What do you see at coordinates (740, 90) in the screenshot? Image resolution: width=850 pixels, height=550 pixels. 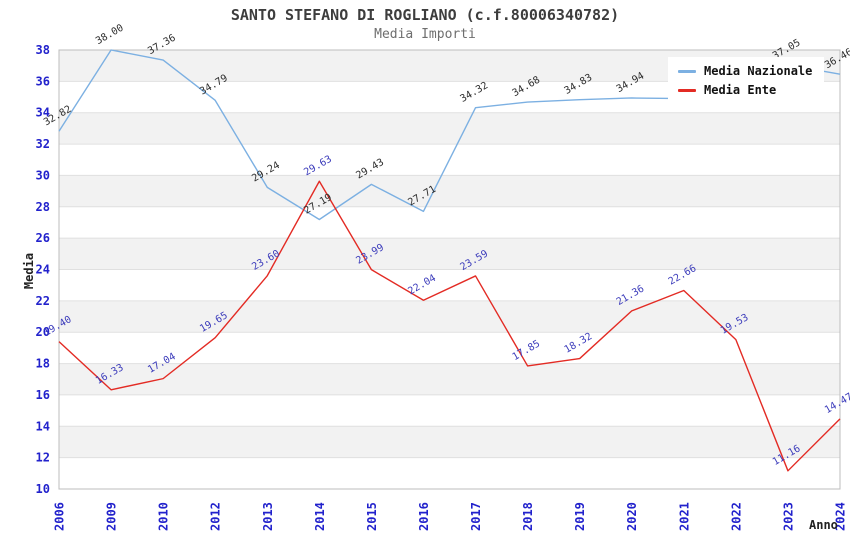 I see `legend-label-media-ente: Media Ente` at bounding box center [740, 90].